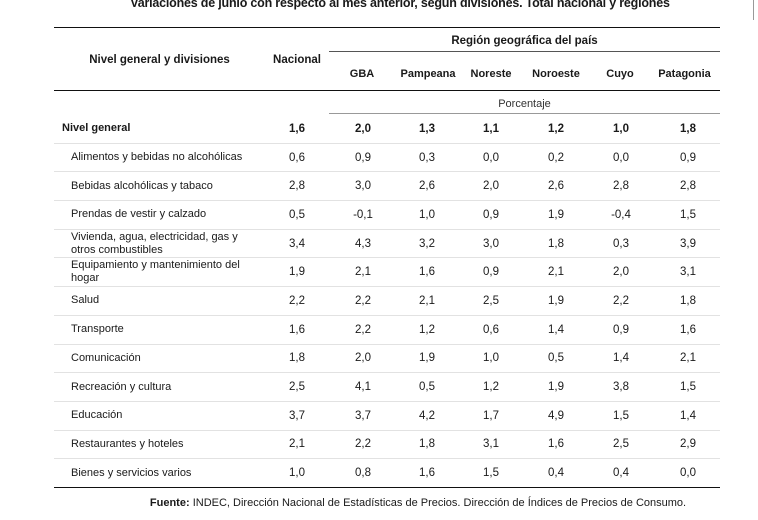  Describe the element at coordinates (297, 415) in the screenshot. I see `row-value: 3,7` at that location.